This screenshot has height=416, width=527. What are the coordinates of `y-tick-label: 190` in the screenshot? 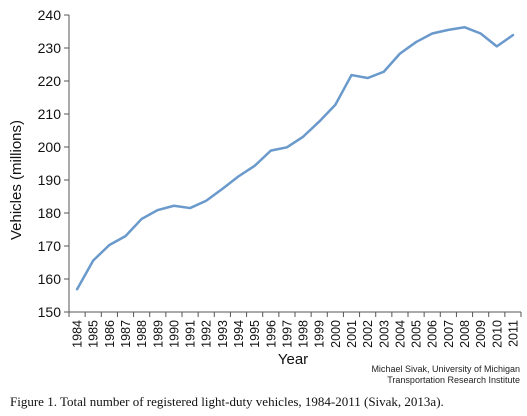 It's located at (50, 180).